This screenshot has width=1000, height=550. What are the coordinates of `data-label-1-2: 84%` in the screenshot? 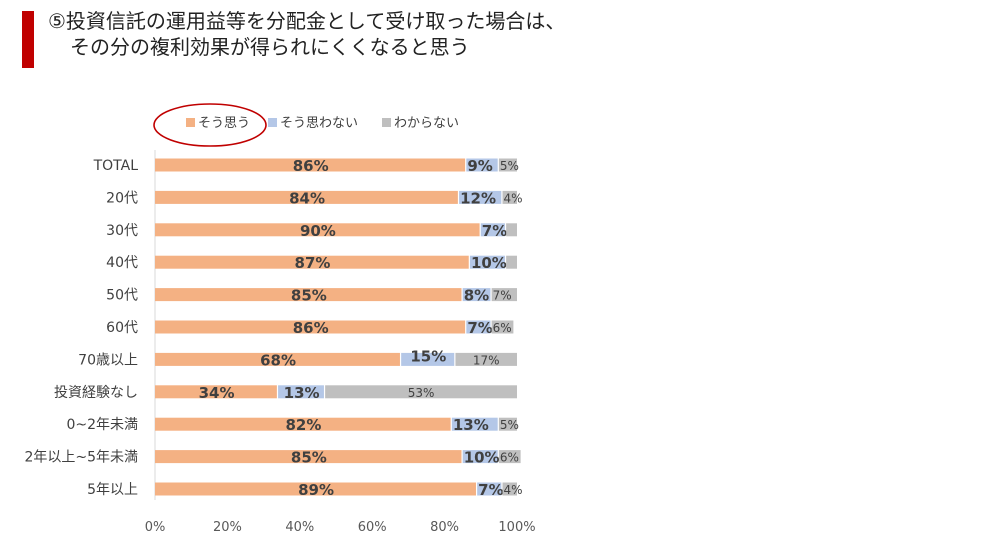 It's located at (307, 198).